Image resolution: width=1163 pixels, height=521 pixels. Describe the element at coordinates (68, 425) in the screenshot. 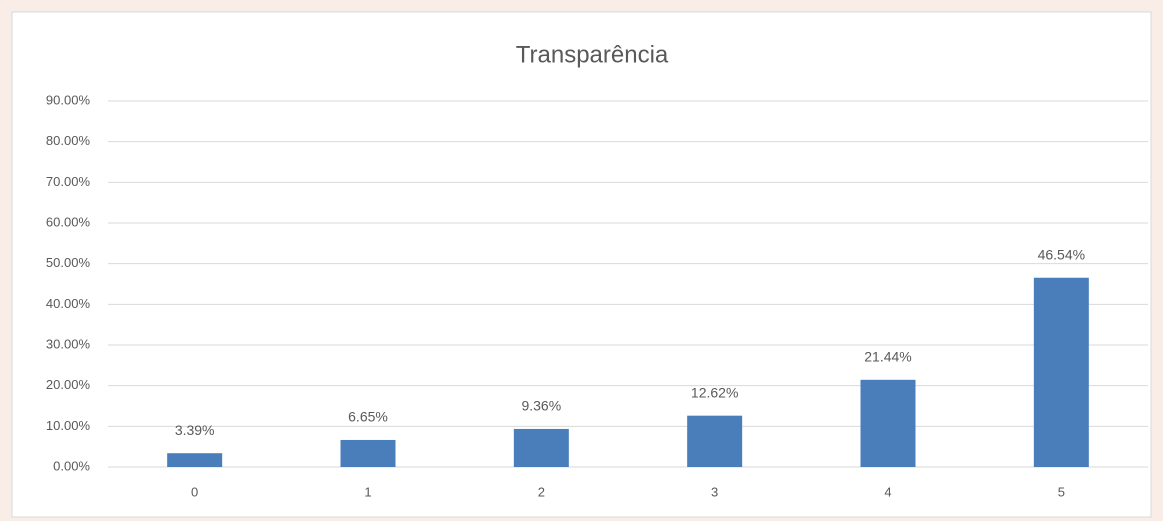

I see `y-tick-label: 10.00%` at that location.